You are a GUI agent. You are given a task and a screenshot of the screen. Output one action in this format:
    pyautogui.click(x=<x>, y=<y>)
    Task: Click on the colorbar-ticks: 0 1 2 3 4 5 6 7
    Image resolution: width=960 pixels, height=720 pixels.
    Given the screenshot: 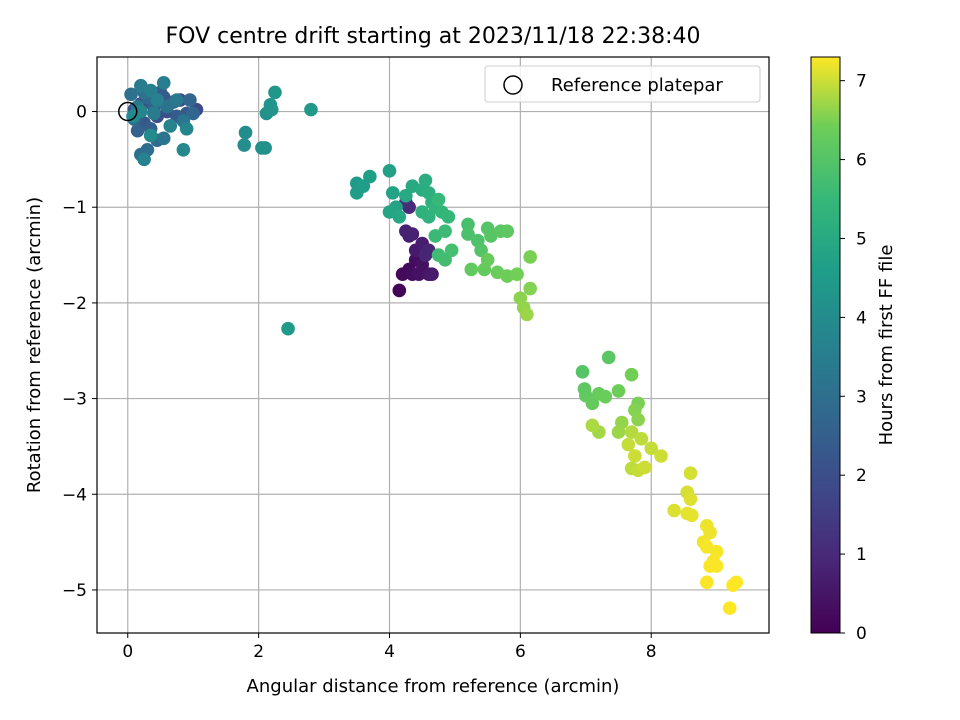 What is the action you would take?
    pyautogui.click(x=853, y=358)
    